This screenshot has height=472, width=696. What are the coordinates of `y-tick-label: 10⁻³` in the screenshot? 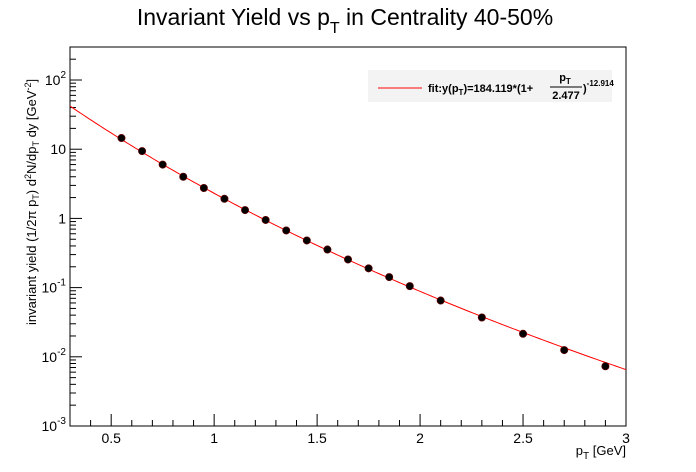 It's located at (54, 425).